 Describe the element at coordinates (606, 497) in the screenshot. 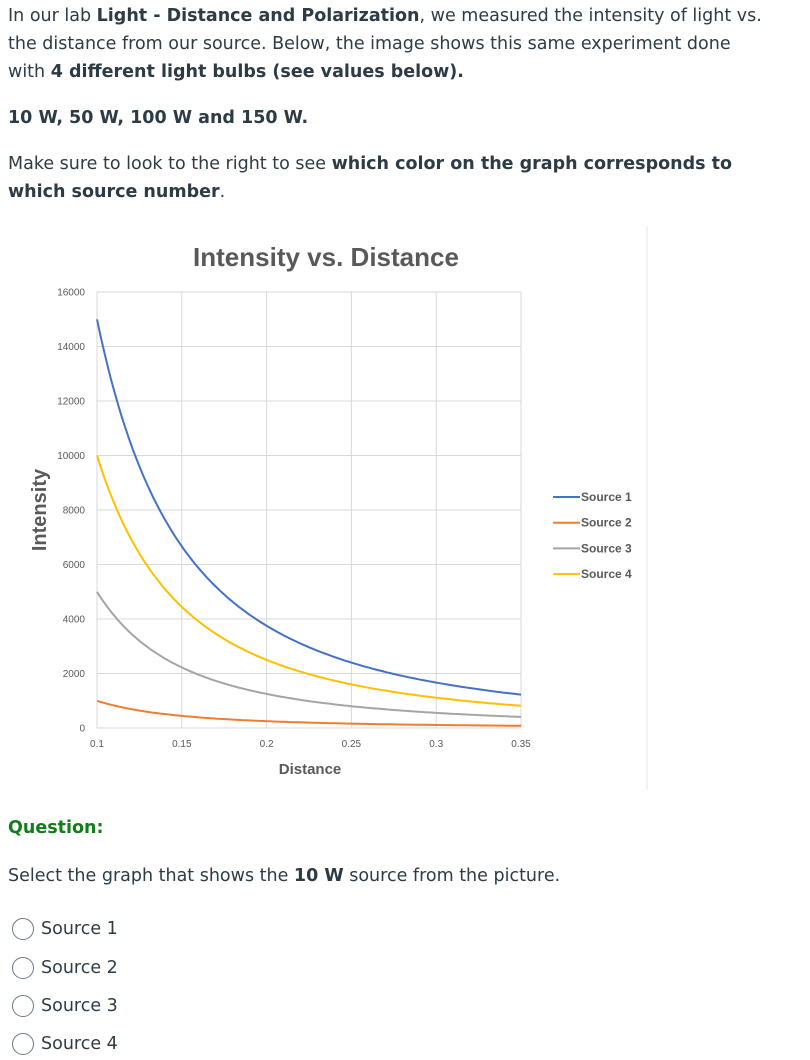

I see `legend-label-1: Source 1` at that location.